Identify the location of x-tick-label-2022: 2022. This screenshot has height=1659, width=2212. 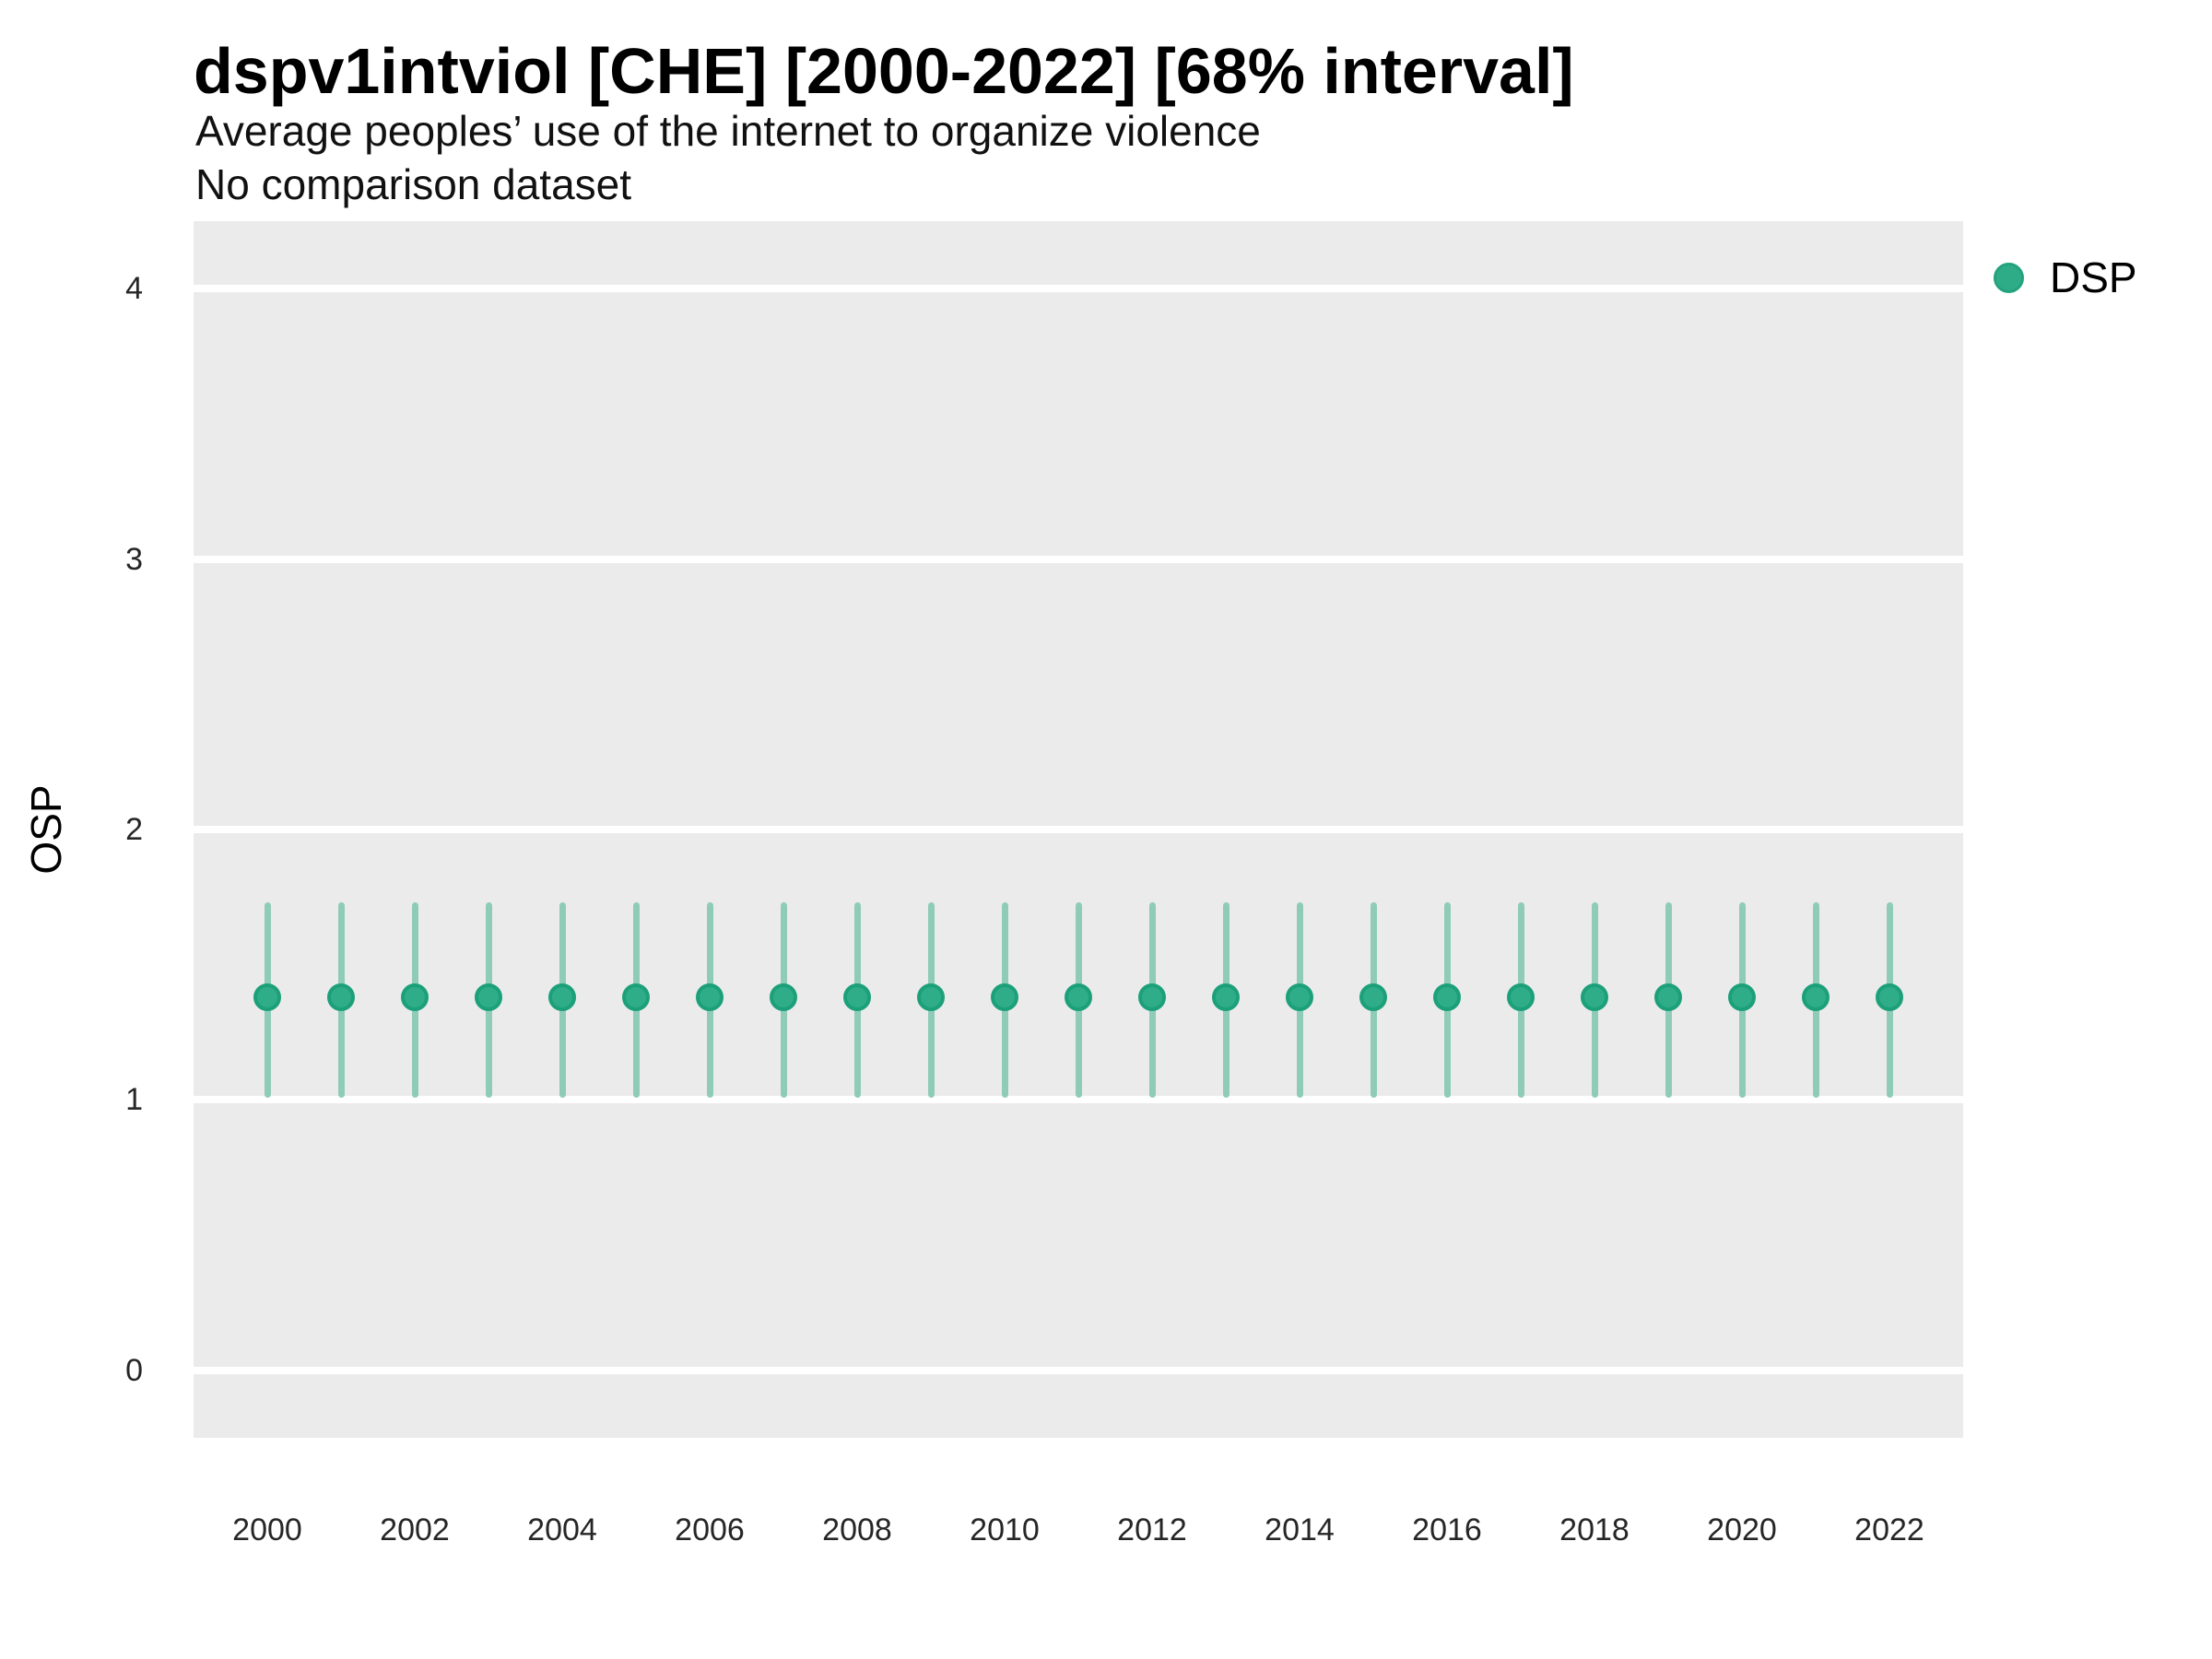
(1889, 1529).